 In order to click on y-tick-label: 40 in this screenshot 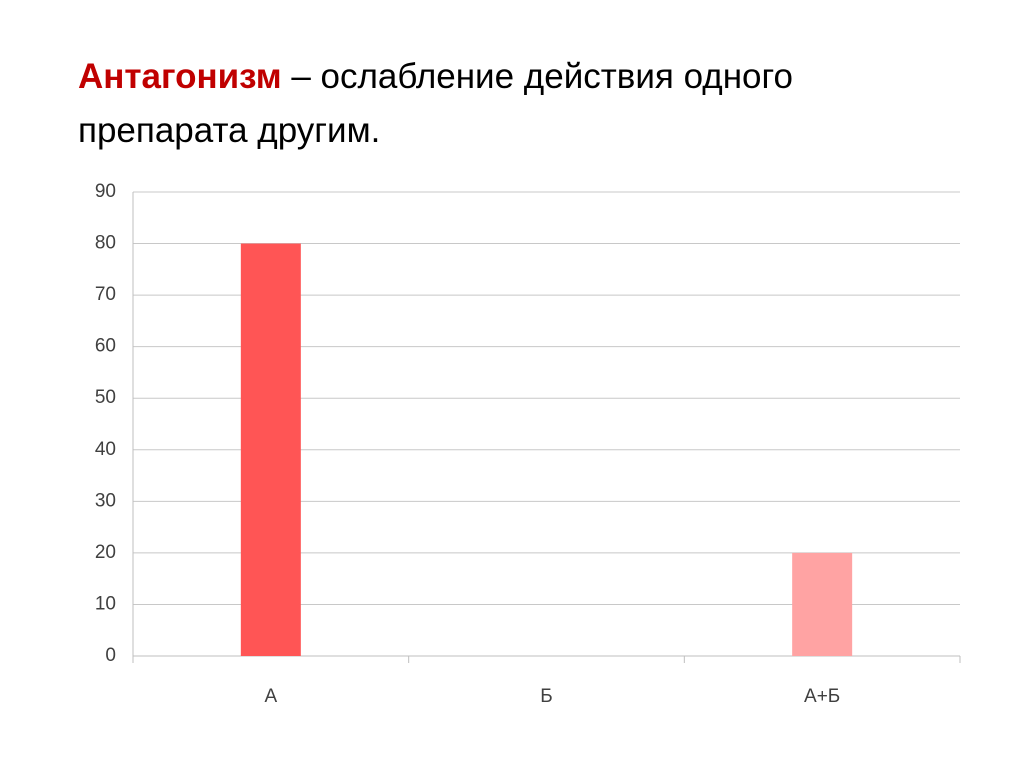, I will do `click(105, 449)`.